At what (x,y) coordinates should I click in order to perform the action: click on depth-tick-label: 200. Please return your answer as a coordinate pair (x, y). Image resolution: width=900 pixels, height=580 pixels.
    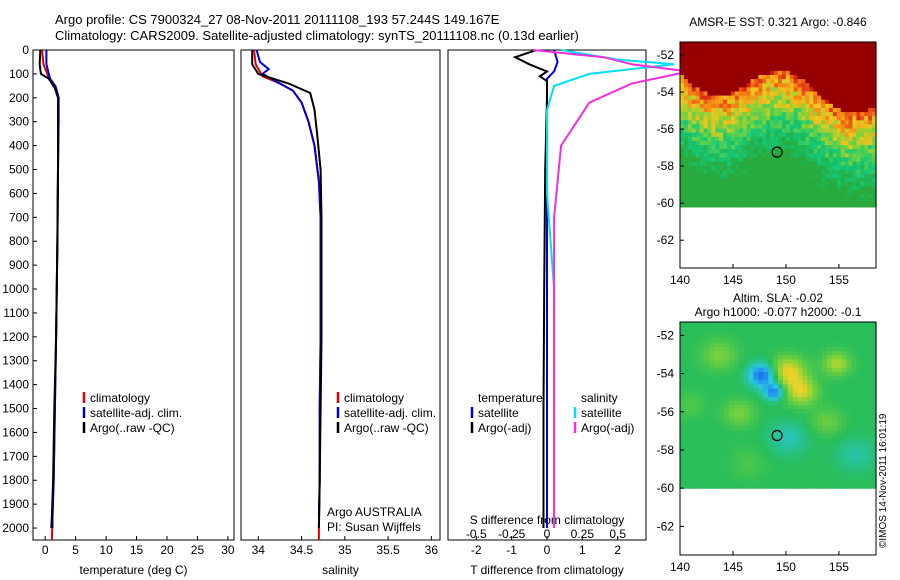
    Looking at the image, I should click on (19, 98).